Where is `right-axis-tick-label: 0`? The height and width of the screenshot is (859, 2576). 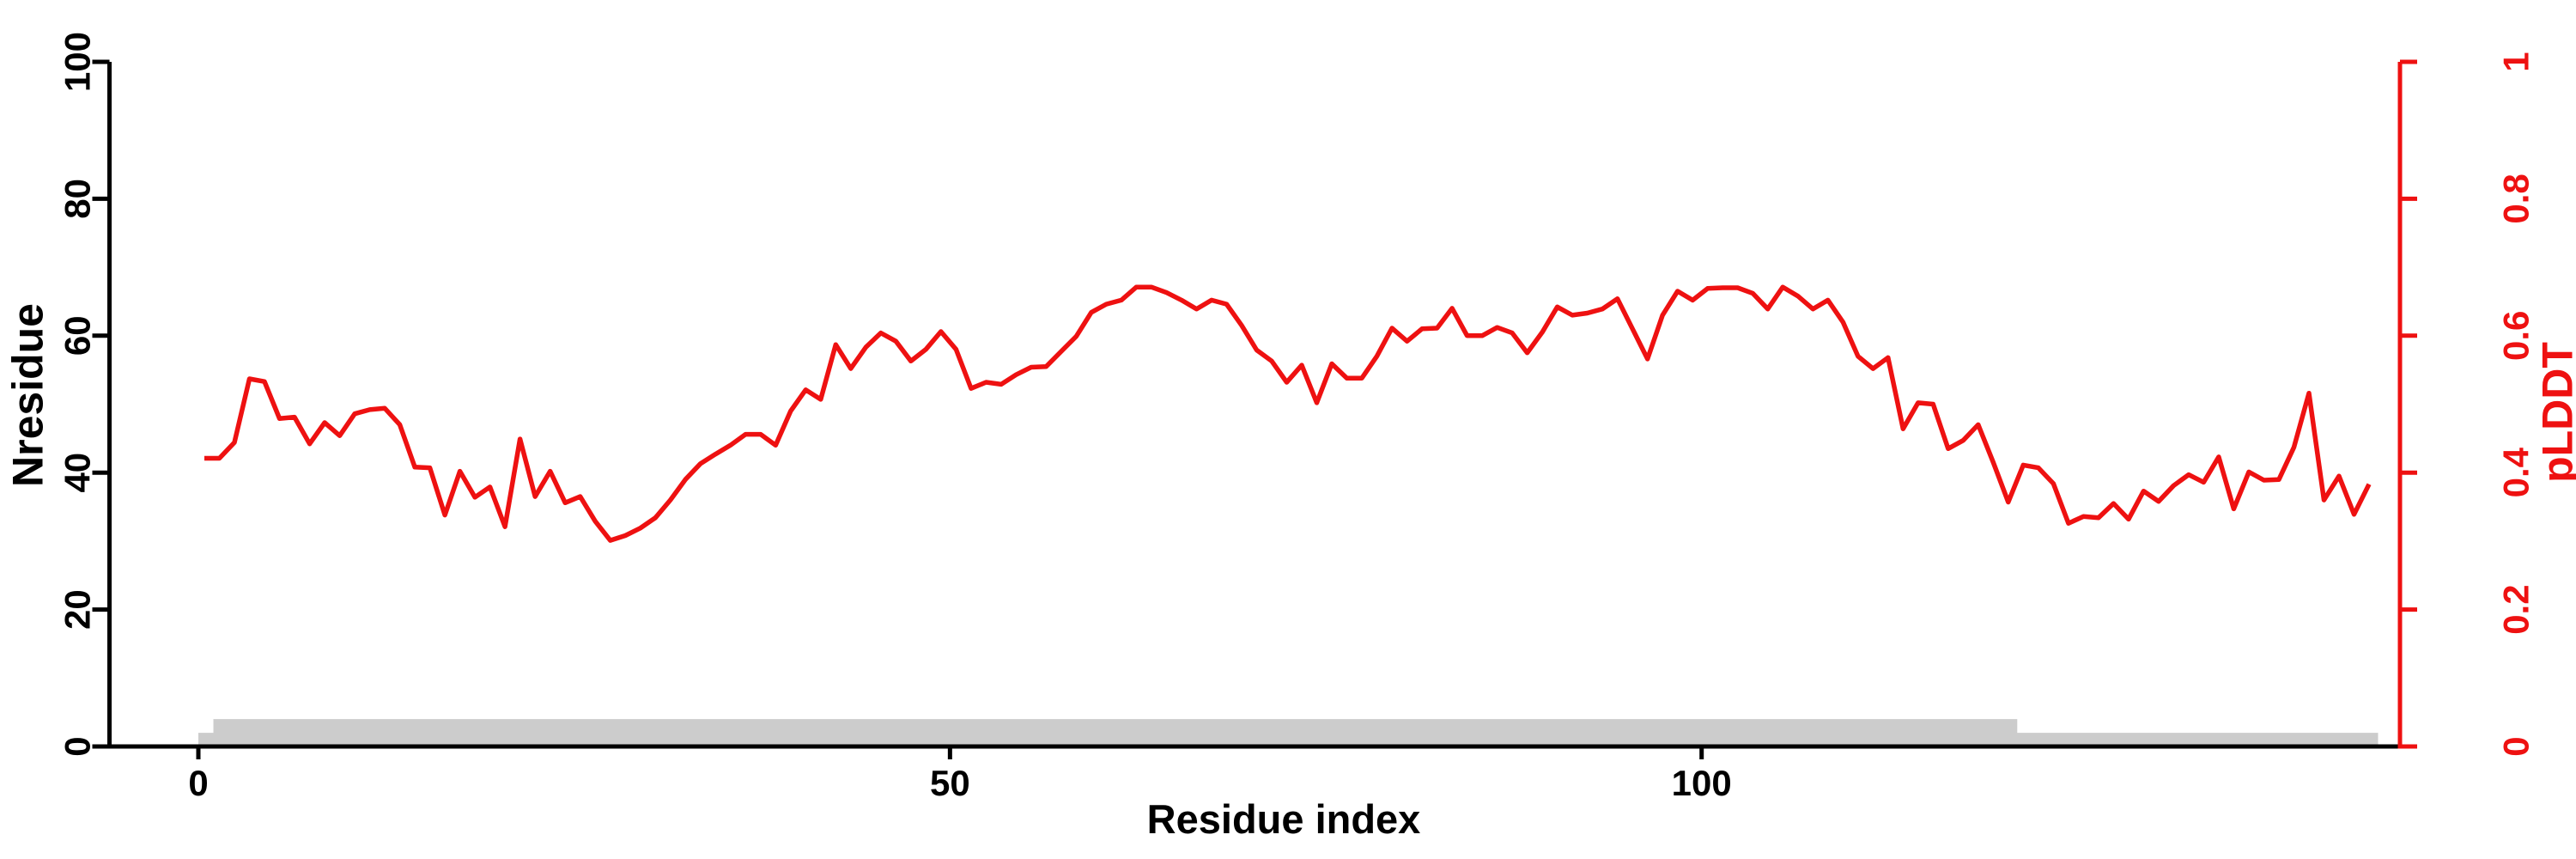
right-axis-tick-label: 0 is located at coordinates (2516, 746).